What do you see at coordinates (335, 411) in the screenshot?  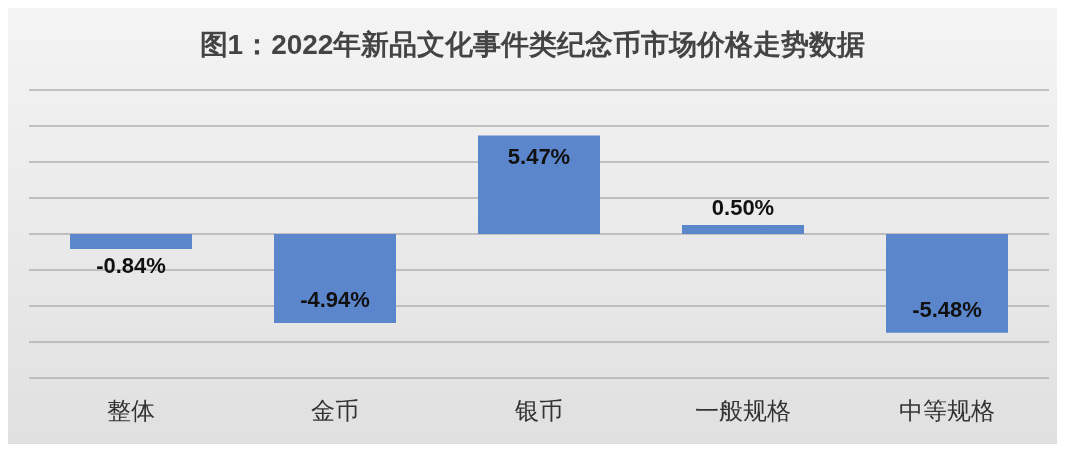 I see `x-tick-label: 金币` at bounding box center [335, 411].